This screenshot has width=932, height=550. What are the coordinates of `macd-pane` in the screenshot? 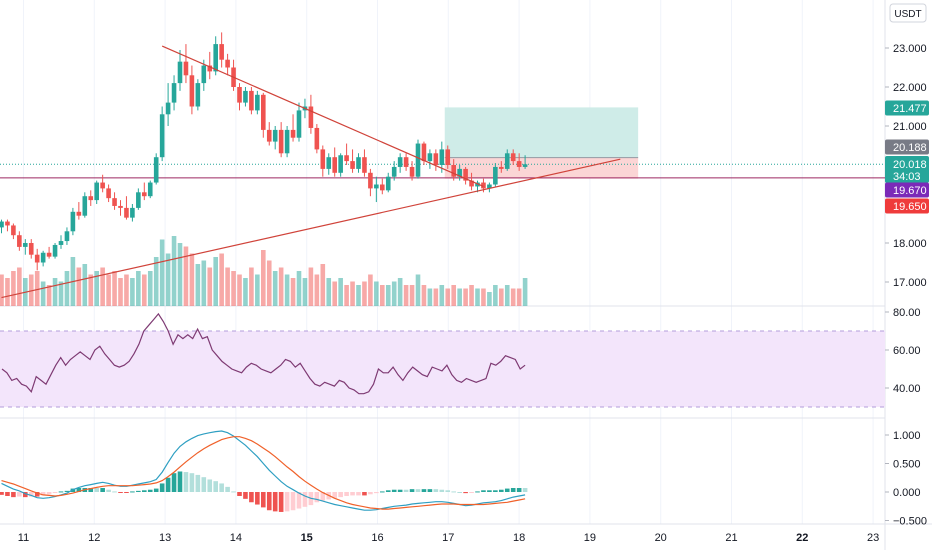 It's located at (264, 471).